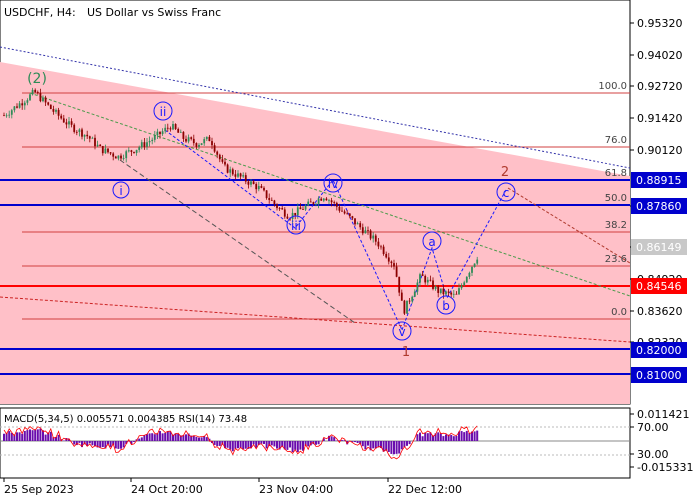 Image resolution: width=700 pixels, height=500 pixels. Describe the element at coordinates (659, 286) in the screenshot. I see `price-marker-label: 0.84546` at that location.